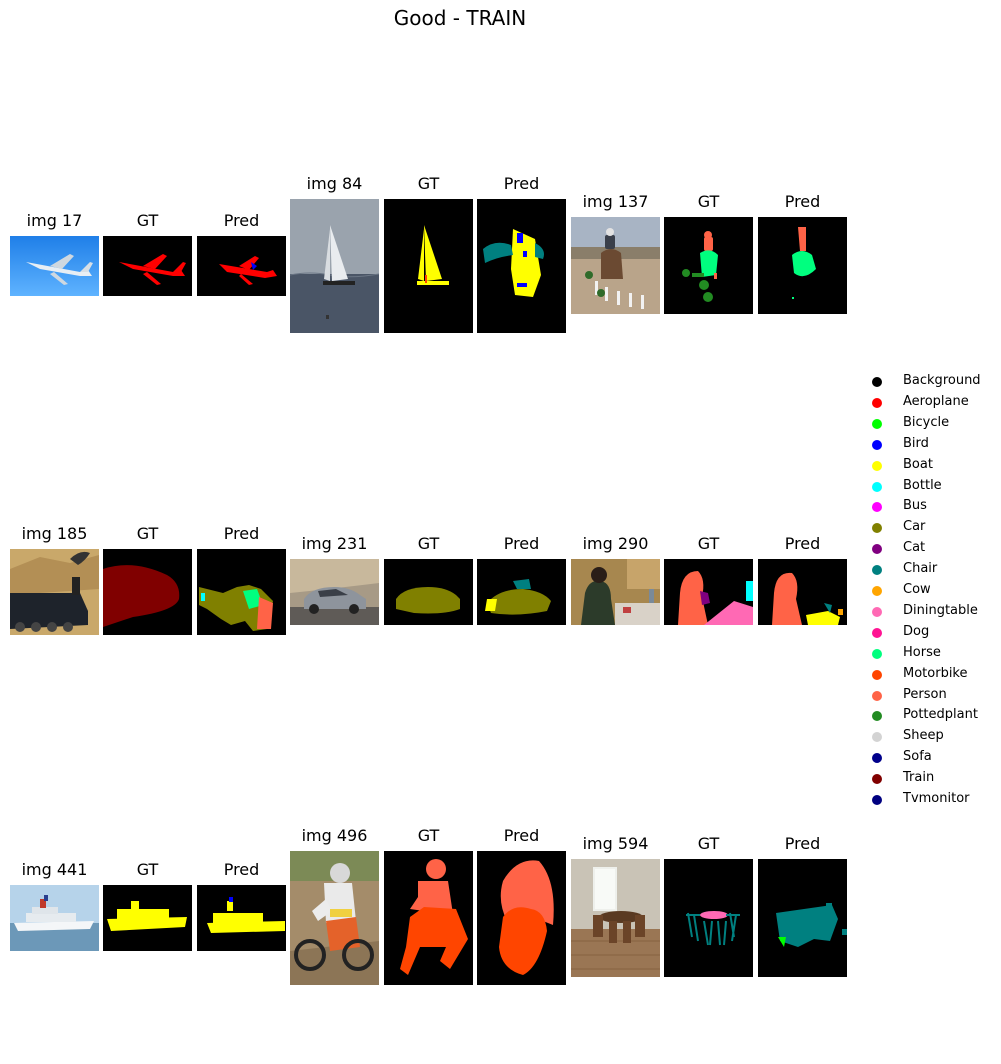 This screenshot has height=1064, width=1001. What do you see at coordinates (615, 543) in the screenshot?
I see `panel-5-image-title: img 290` at bounding box center [615, 543].